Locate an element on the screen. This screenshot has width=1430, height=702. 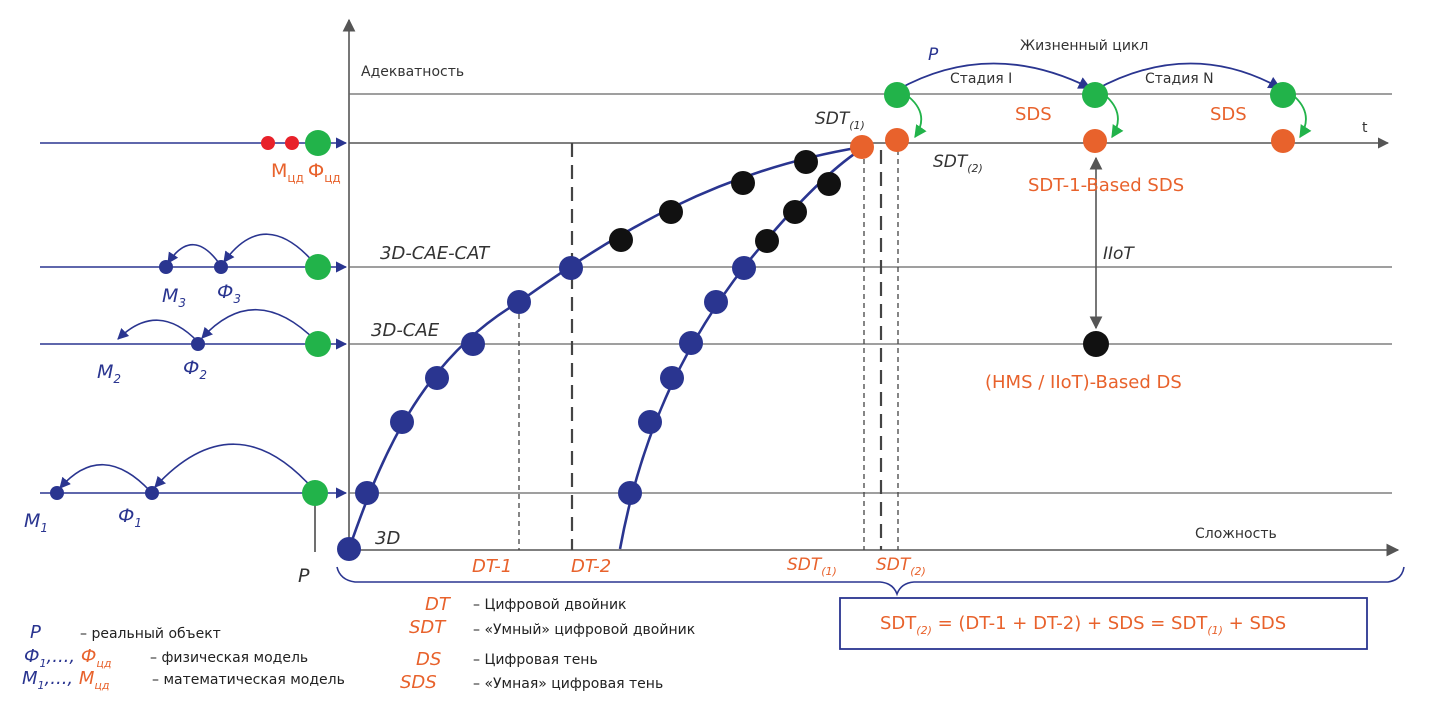
f3-label: Ф3 is located at coordinates (229, 293).